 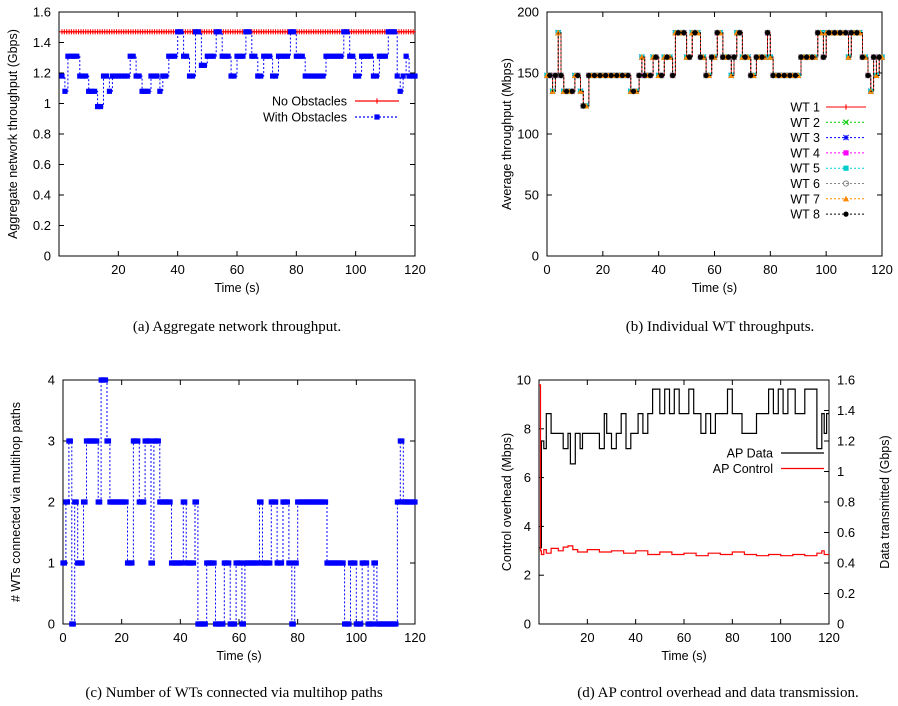 I want to click on x-axis-label: Time (s), so click(x=683, y=656).